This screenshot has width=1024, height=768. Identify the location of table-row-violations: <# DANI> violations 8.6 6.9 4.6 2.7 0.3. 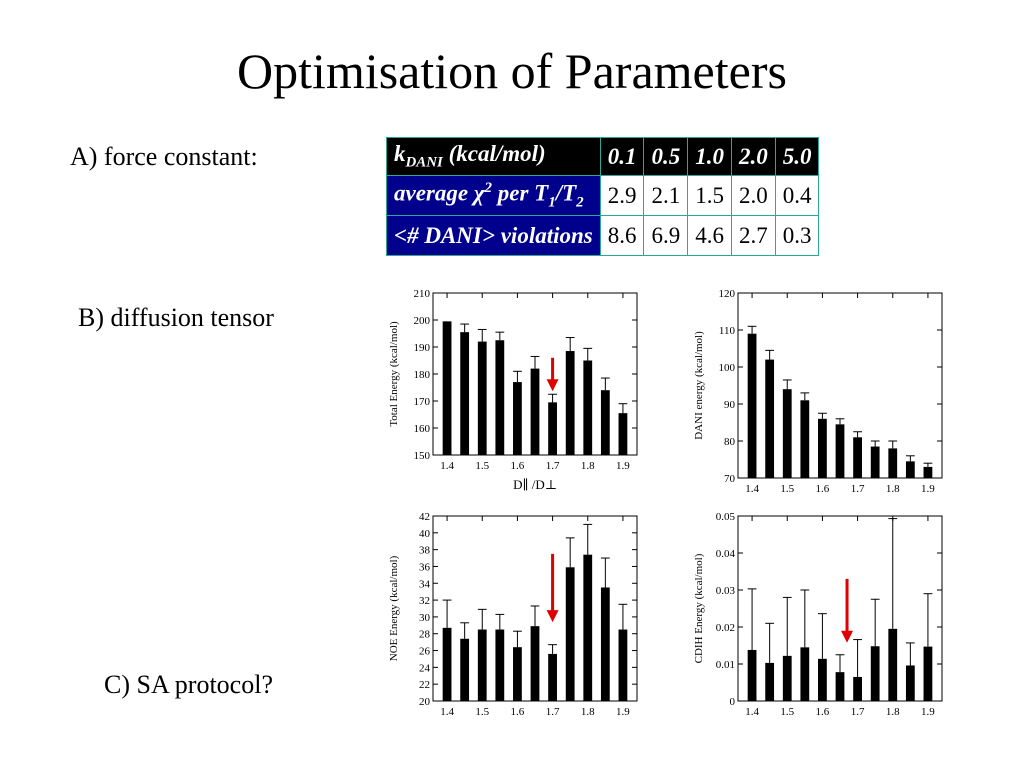
(603, 235).